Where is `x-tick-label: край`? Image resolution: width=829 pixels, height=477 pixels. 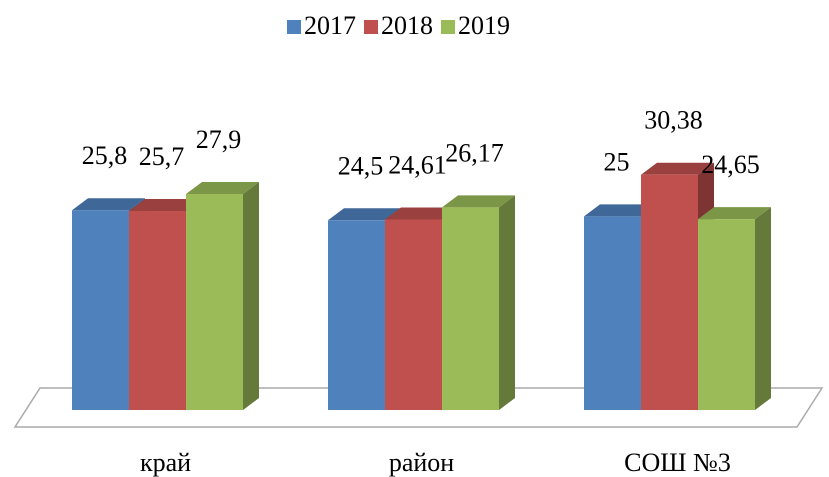
x-tick-label: край is located at coordinates (165, 462).